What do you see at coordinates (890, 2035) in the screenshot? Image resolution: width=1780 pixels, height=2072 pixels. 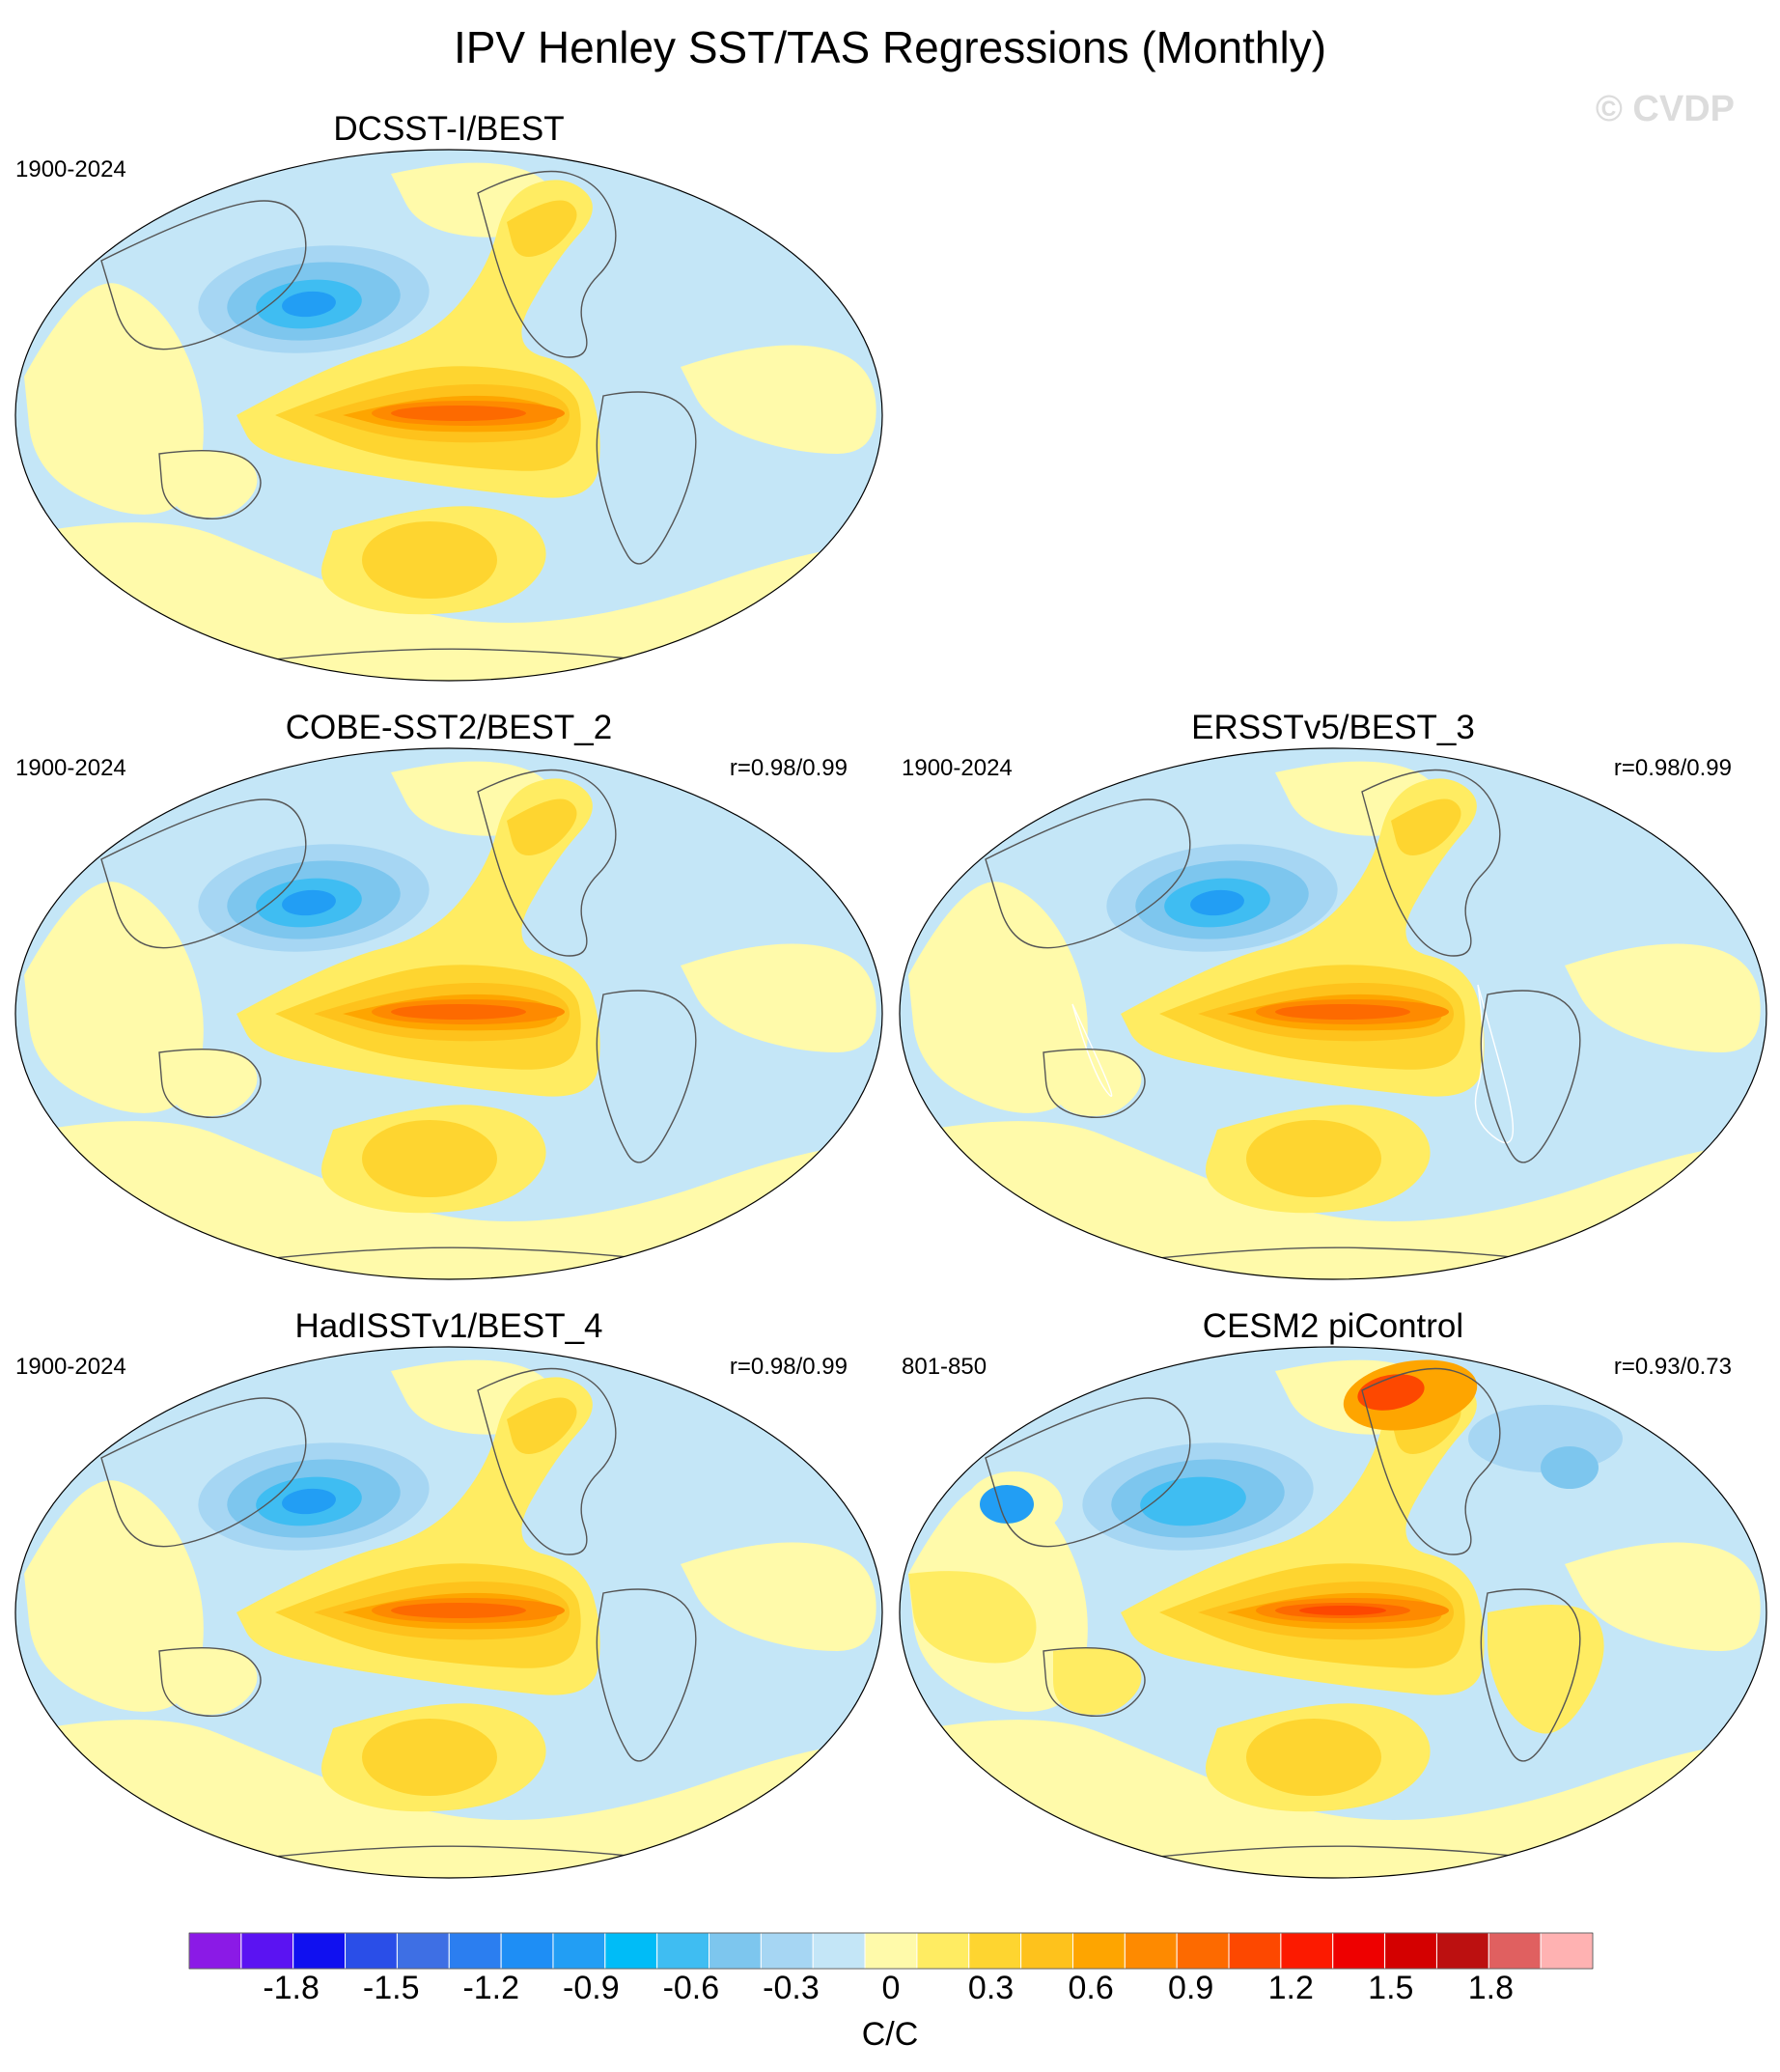 I see `colorbar-units: C/C` at bounding box center [890, 2035].